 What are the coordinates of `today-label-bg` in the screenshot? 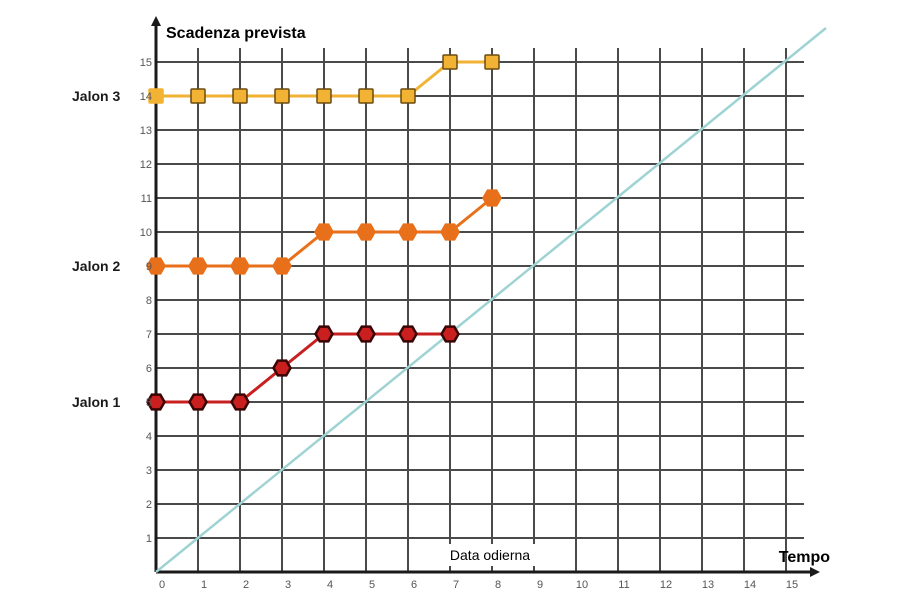 It's located at (490, 555).